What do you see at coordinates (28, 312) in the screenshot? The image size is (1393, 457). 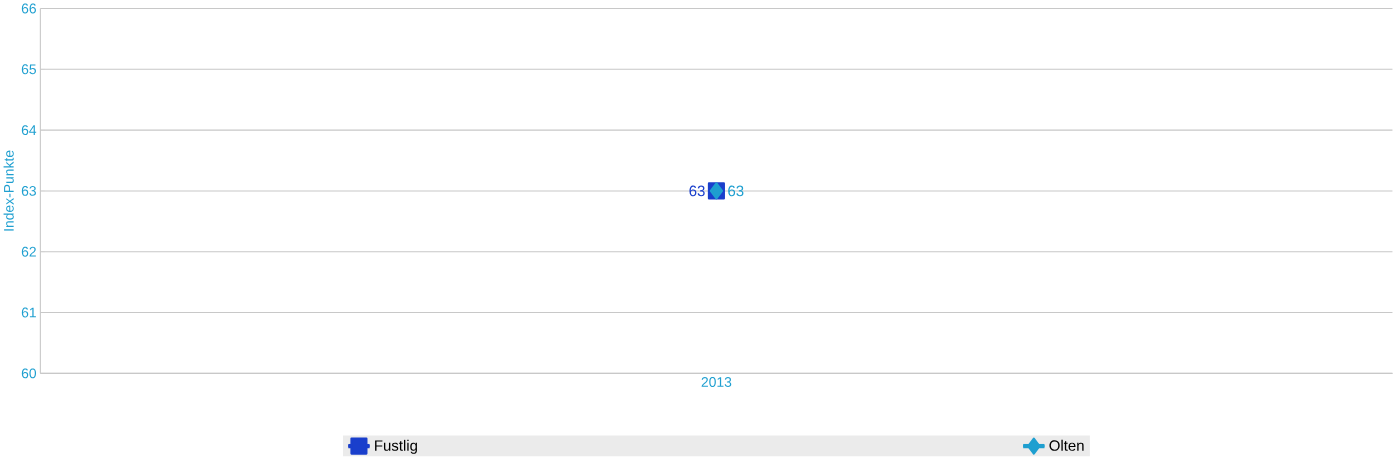 I see `y-tick-label: 61` at bounding box center [28, 312].